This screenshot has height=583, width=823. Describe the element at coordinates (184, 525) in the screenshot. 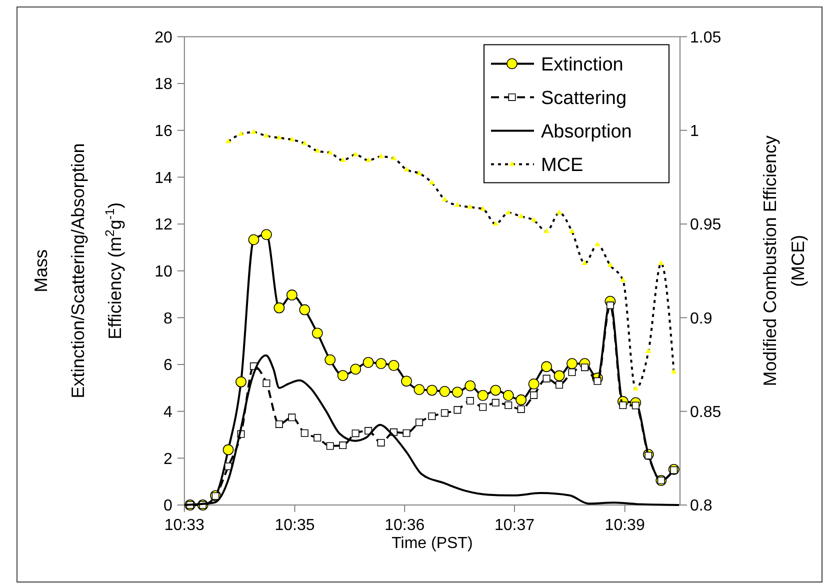

I see `x-tick-label: 10:33` at that location.